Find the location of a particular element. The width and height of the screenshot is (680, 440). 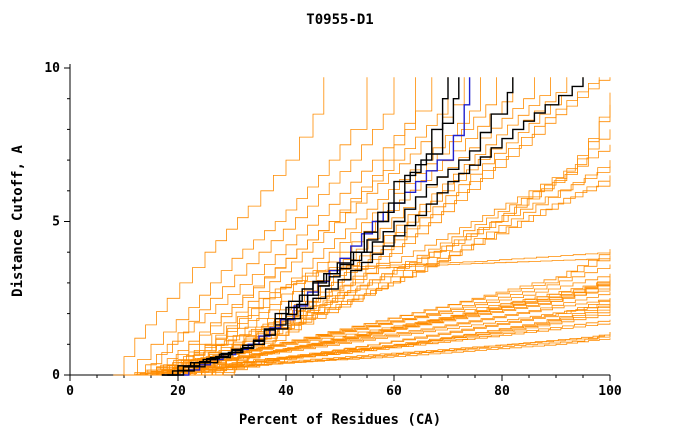

svg-text: 80 is located at coordinates (502, 391).